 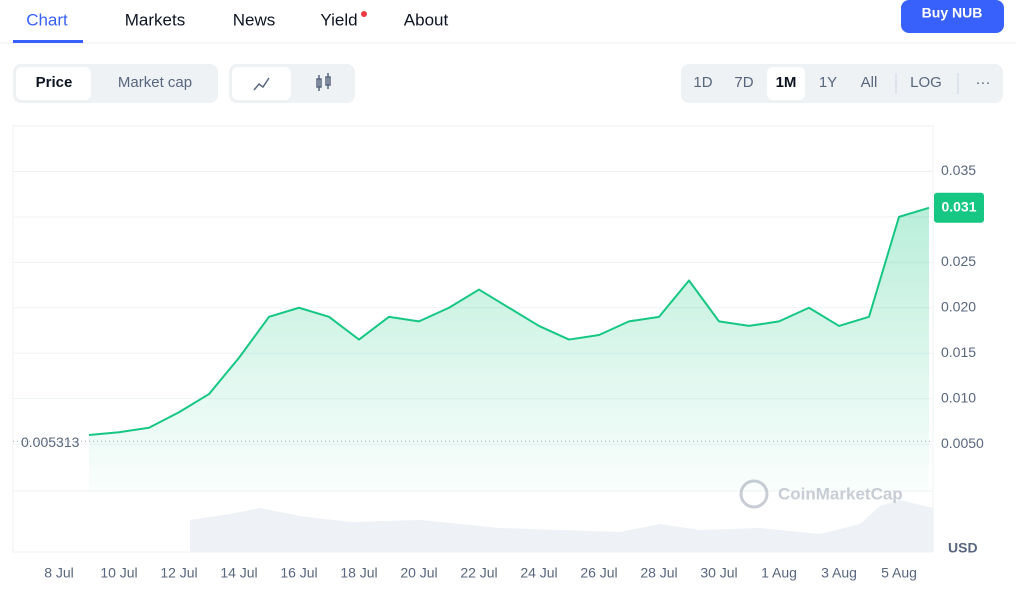 I want to click on x-tick-label: 18 Jul, so click(x=358, y=573).